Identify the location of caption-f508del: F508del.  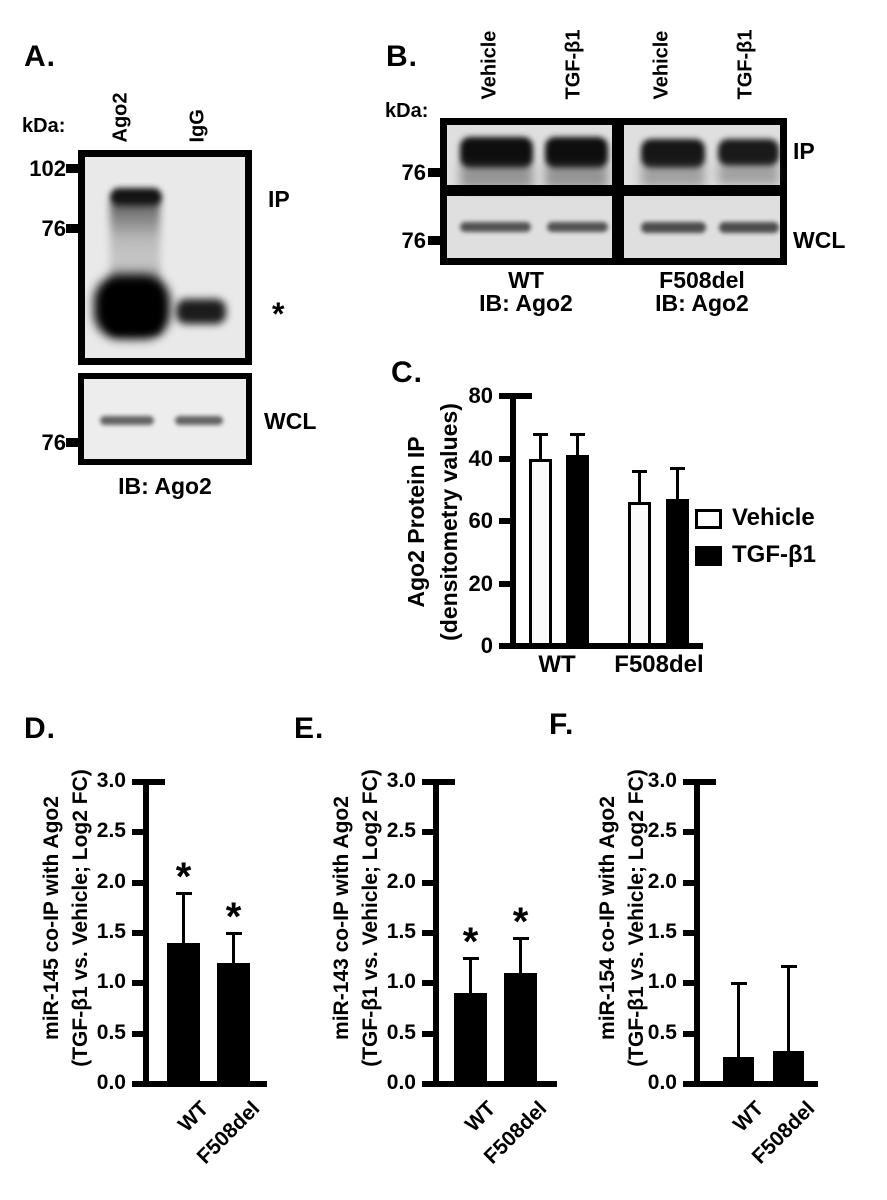
(702, 280).